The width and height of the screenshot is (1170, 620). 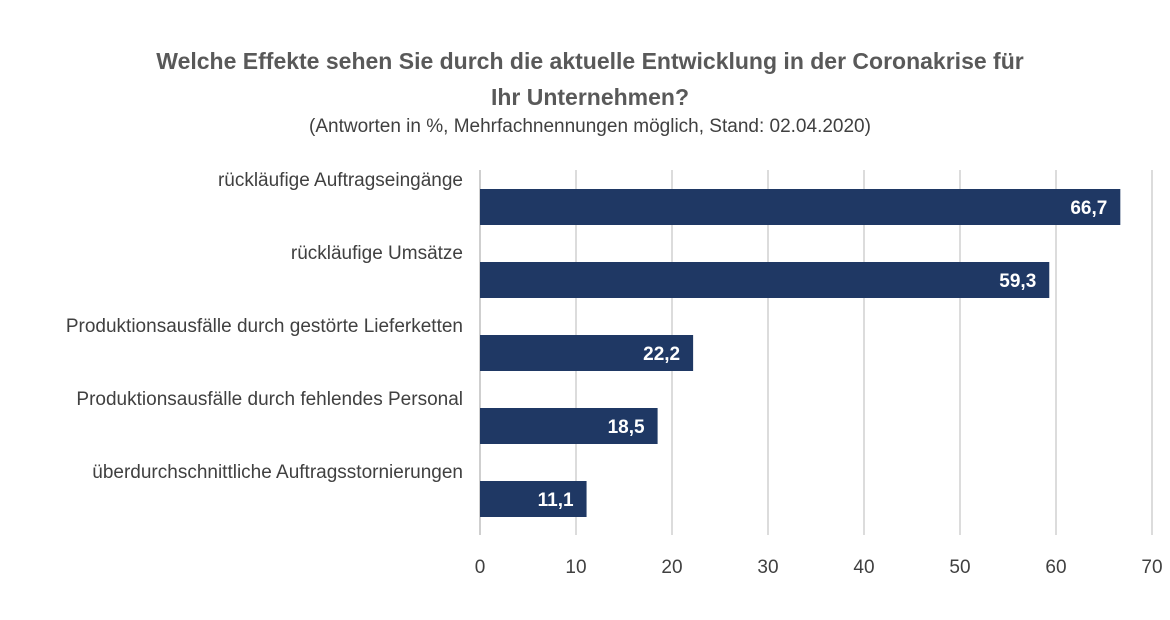 I want to click on data-label-5: 11,1, so click(x=556, y=500).